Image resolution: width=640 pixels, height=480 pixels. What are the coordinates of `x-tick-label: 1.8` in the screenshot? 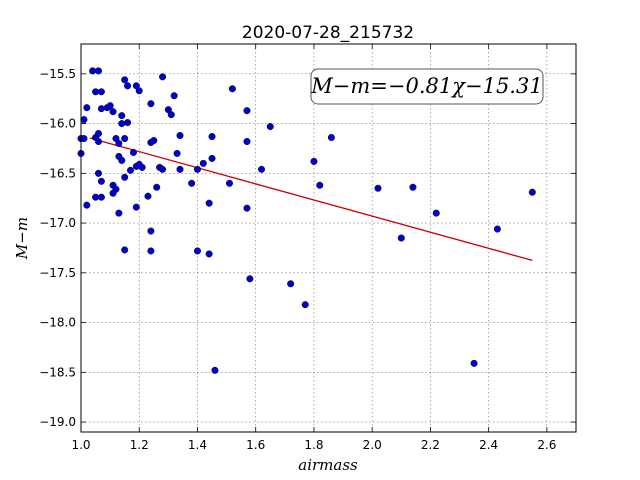 It's located at (313, 445).